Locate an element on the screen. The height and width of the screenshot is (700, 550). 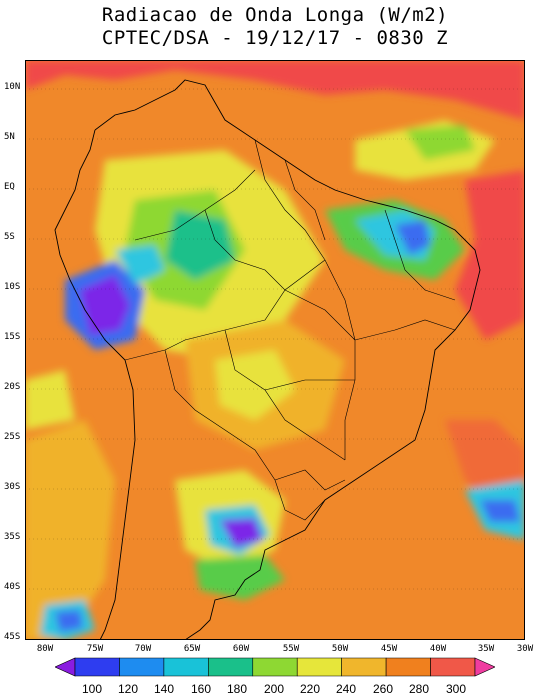
colorbar-label-220: 220 is located at coordinates (310, 689).